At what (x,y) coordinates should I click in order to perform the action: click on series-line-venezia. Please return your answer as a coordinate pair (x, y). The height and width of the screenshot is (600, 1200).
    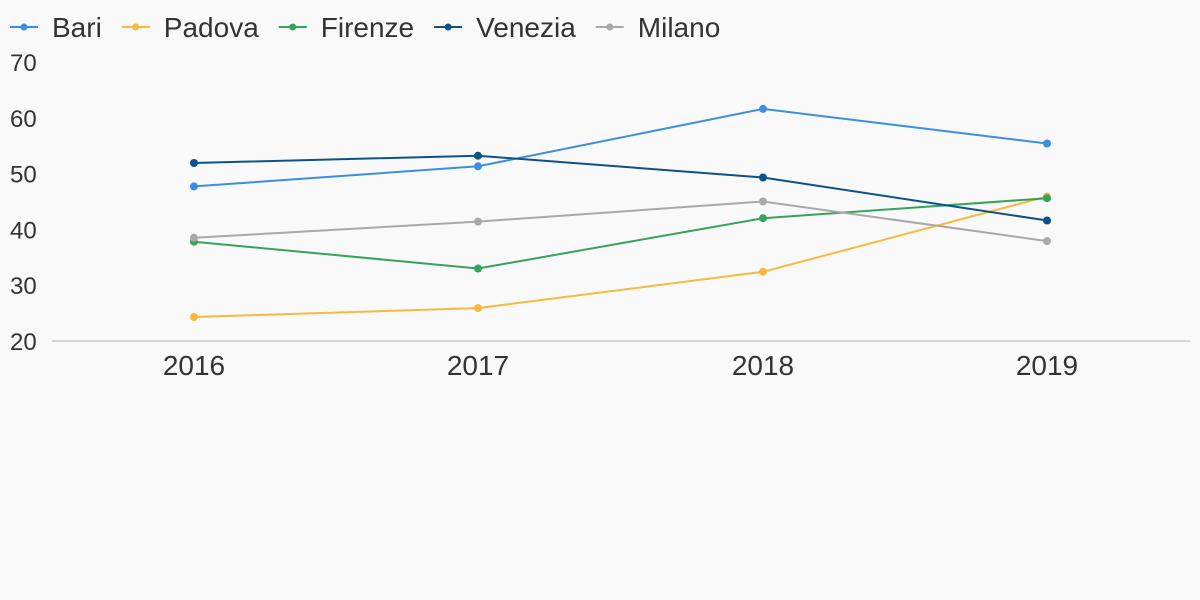
    Looking at the image, I should click on (620, 188).